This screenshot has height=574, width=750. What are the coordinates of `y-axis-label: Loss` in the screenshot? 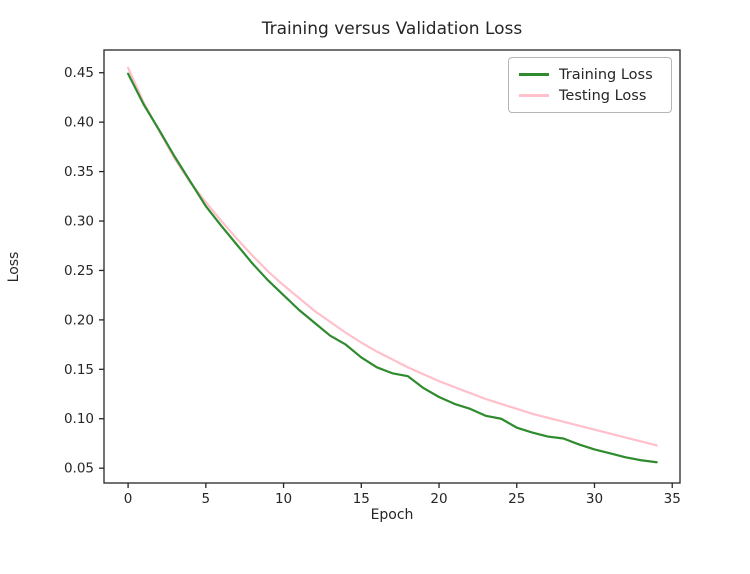 It's located at (14, 267).